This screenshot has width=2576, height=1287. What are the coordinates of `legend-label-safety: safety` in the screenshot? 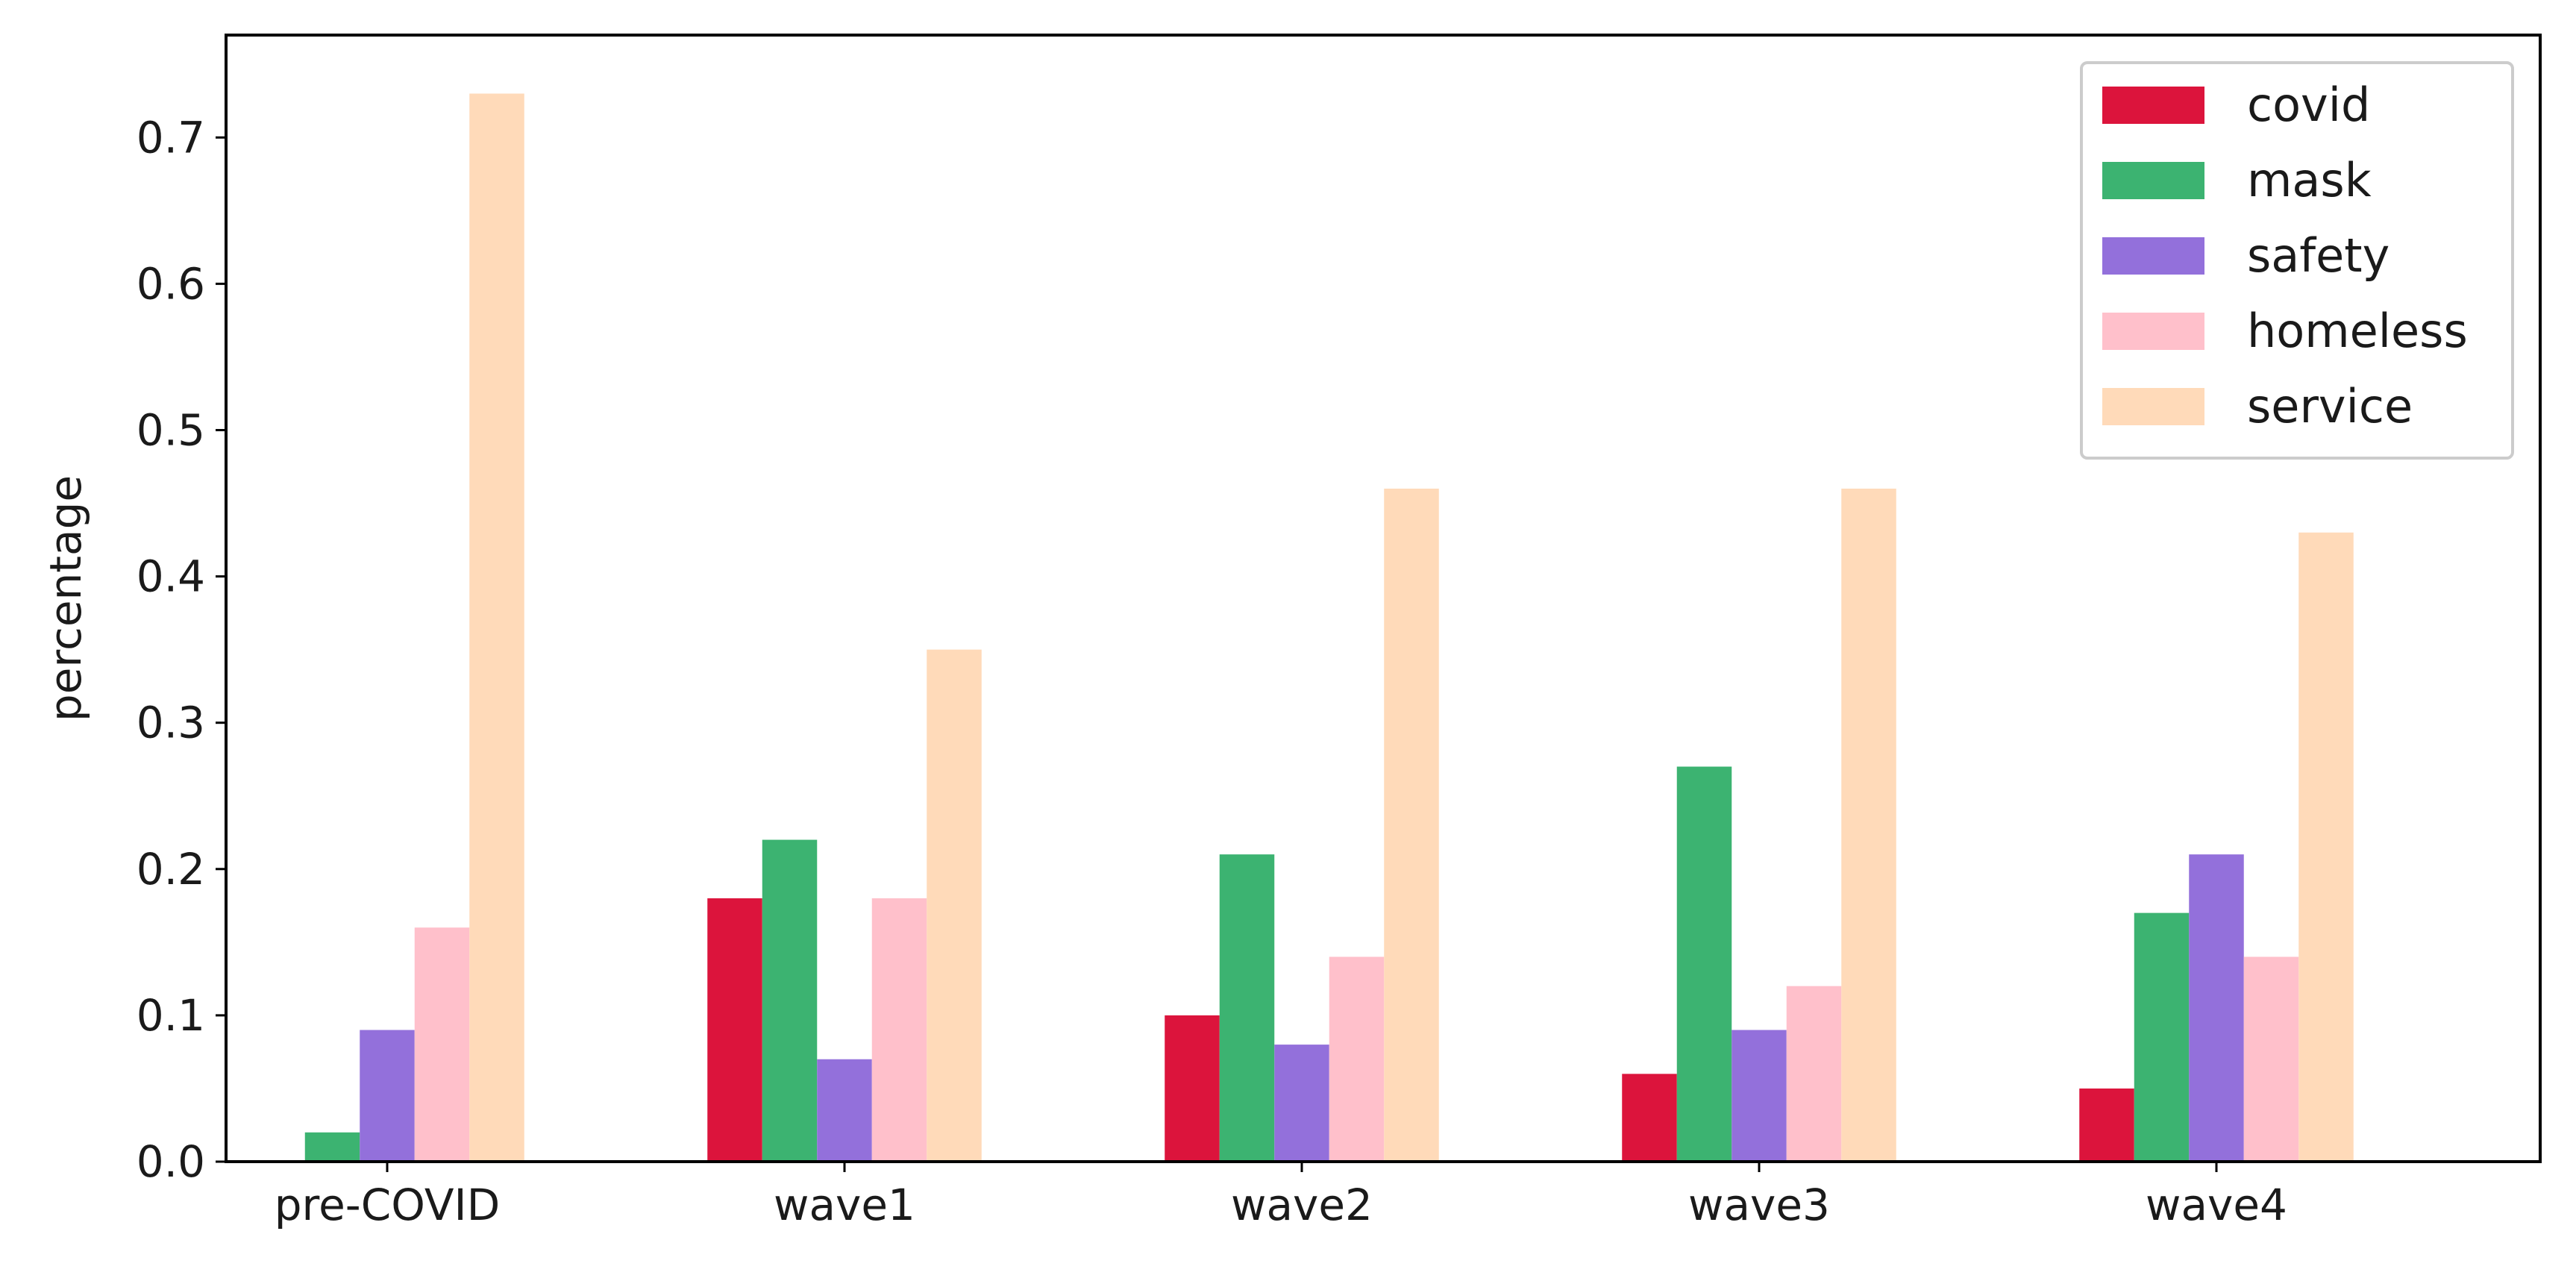 It's located at (2318, 256).